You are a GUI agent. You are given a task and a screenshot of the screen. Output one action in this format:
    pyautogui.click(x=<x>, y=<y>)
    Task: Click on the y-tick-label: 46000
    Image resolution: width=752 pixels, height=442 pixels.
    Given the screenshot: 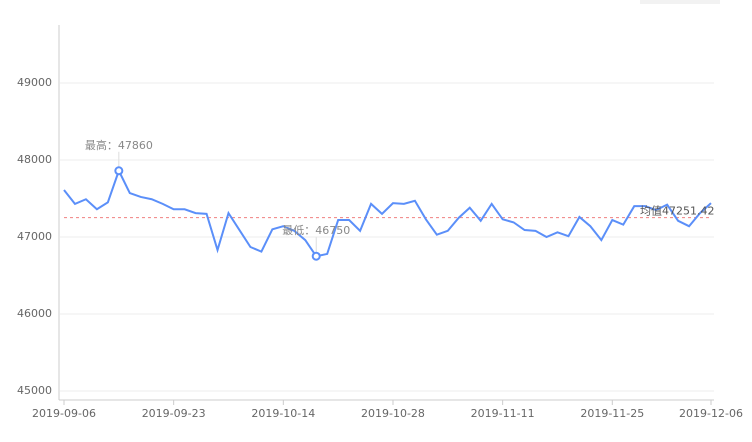 What is the action you would take?
    pyautogui.click(x=34, y=313)
    